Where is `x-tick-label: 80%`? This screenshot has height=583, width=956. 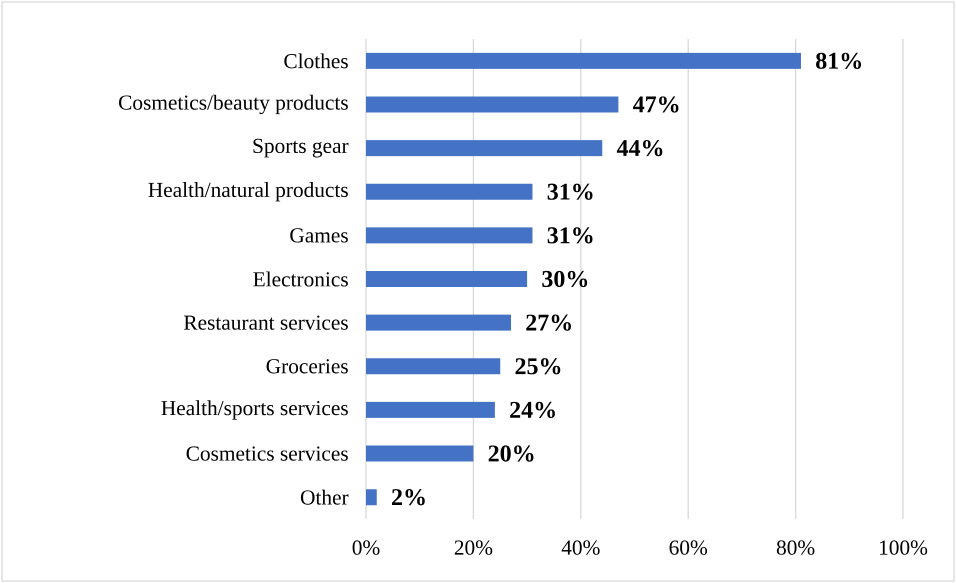 x-tick-label: 80% is located at coordinates (795, 547).